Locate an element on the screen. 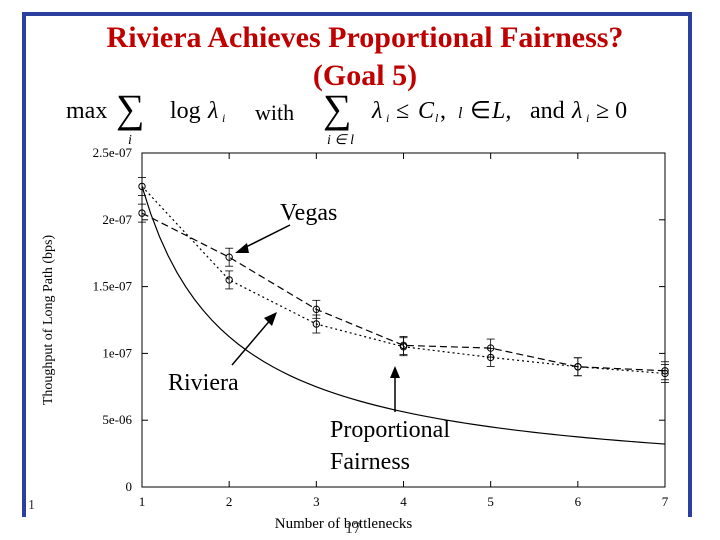 Image resolution: width=720 pixels, height=540 pixels. slide-title-line1: Riviera Achieves Proportional Fairness? is located at coordinates (365, 37).